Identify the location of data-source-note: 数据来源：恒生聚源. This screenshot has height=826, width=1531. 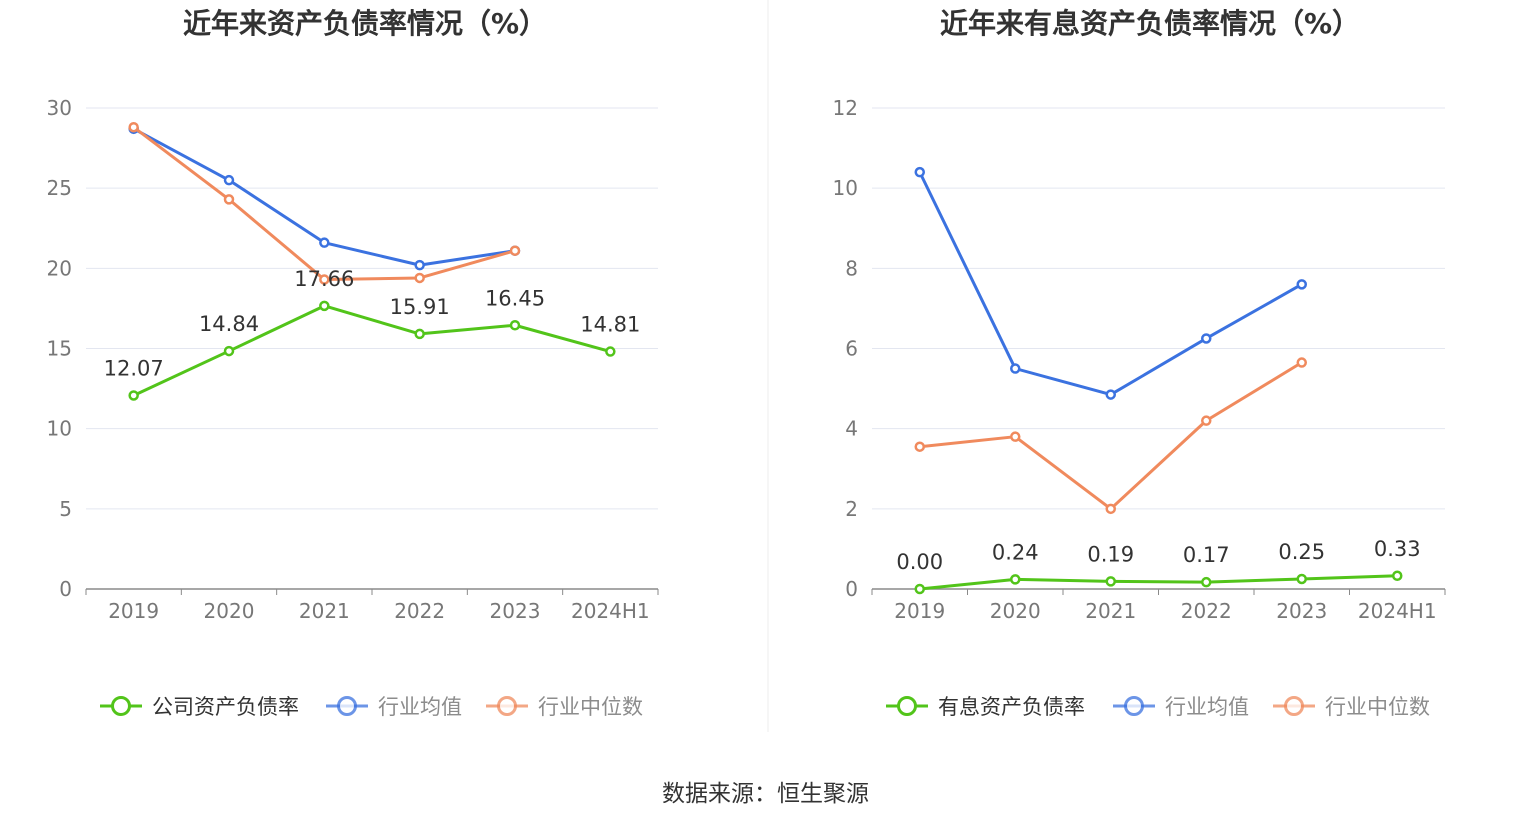
(765, 794).